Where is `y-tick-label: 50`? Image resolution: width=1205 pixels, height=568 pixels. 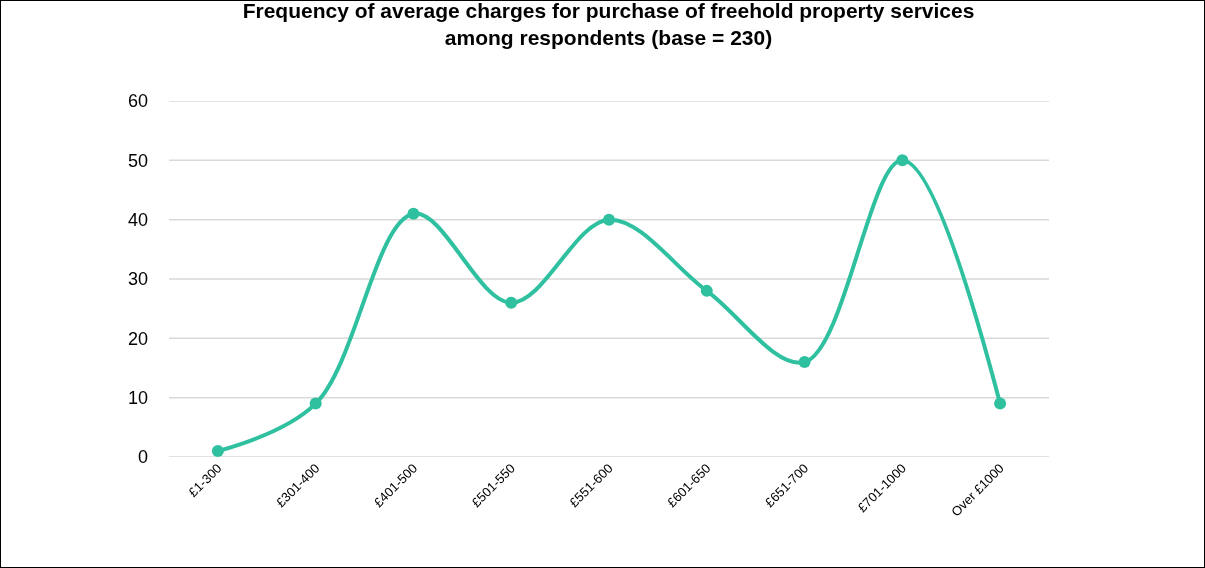 y-tick-label: 50 is located at coordinates (137, 160).